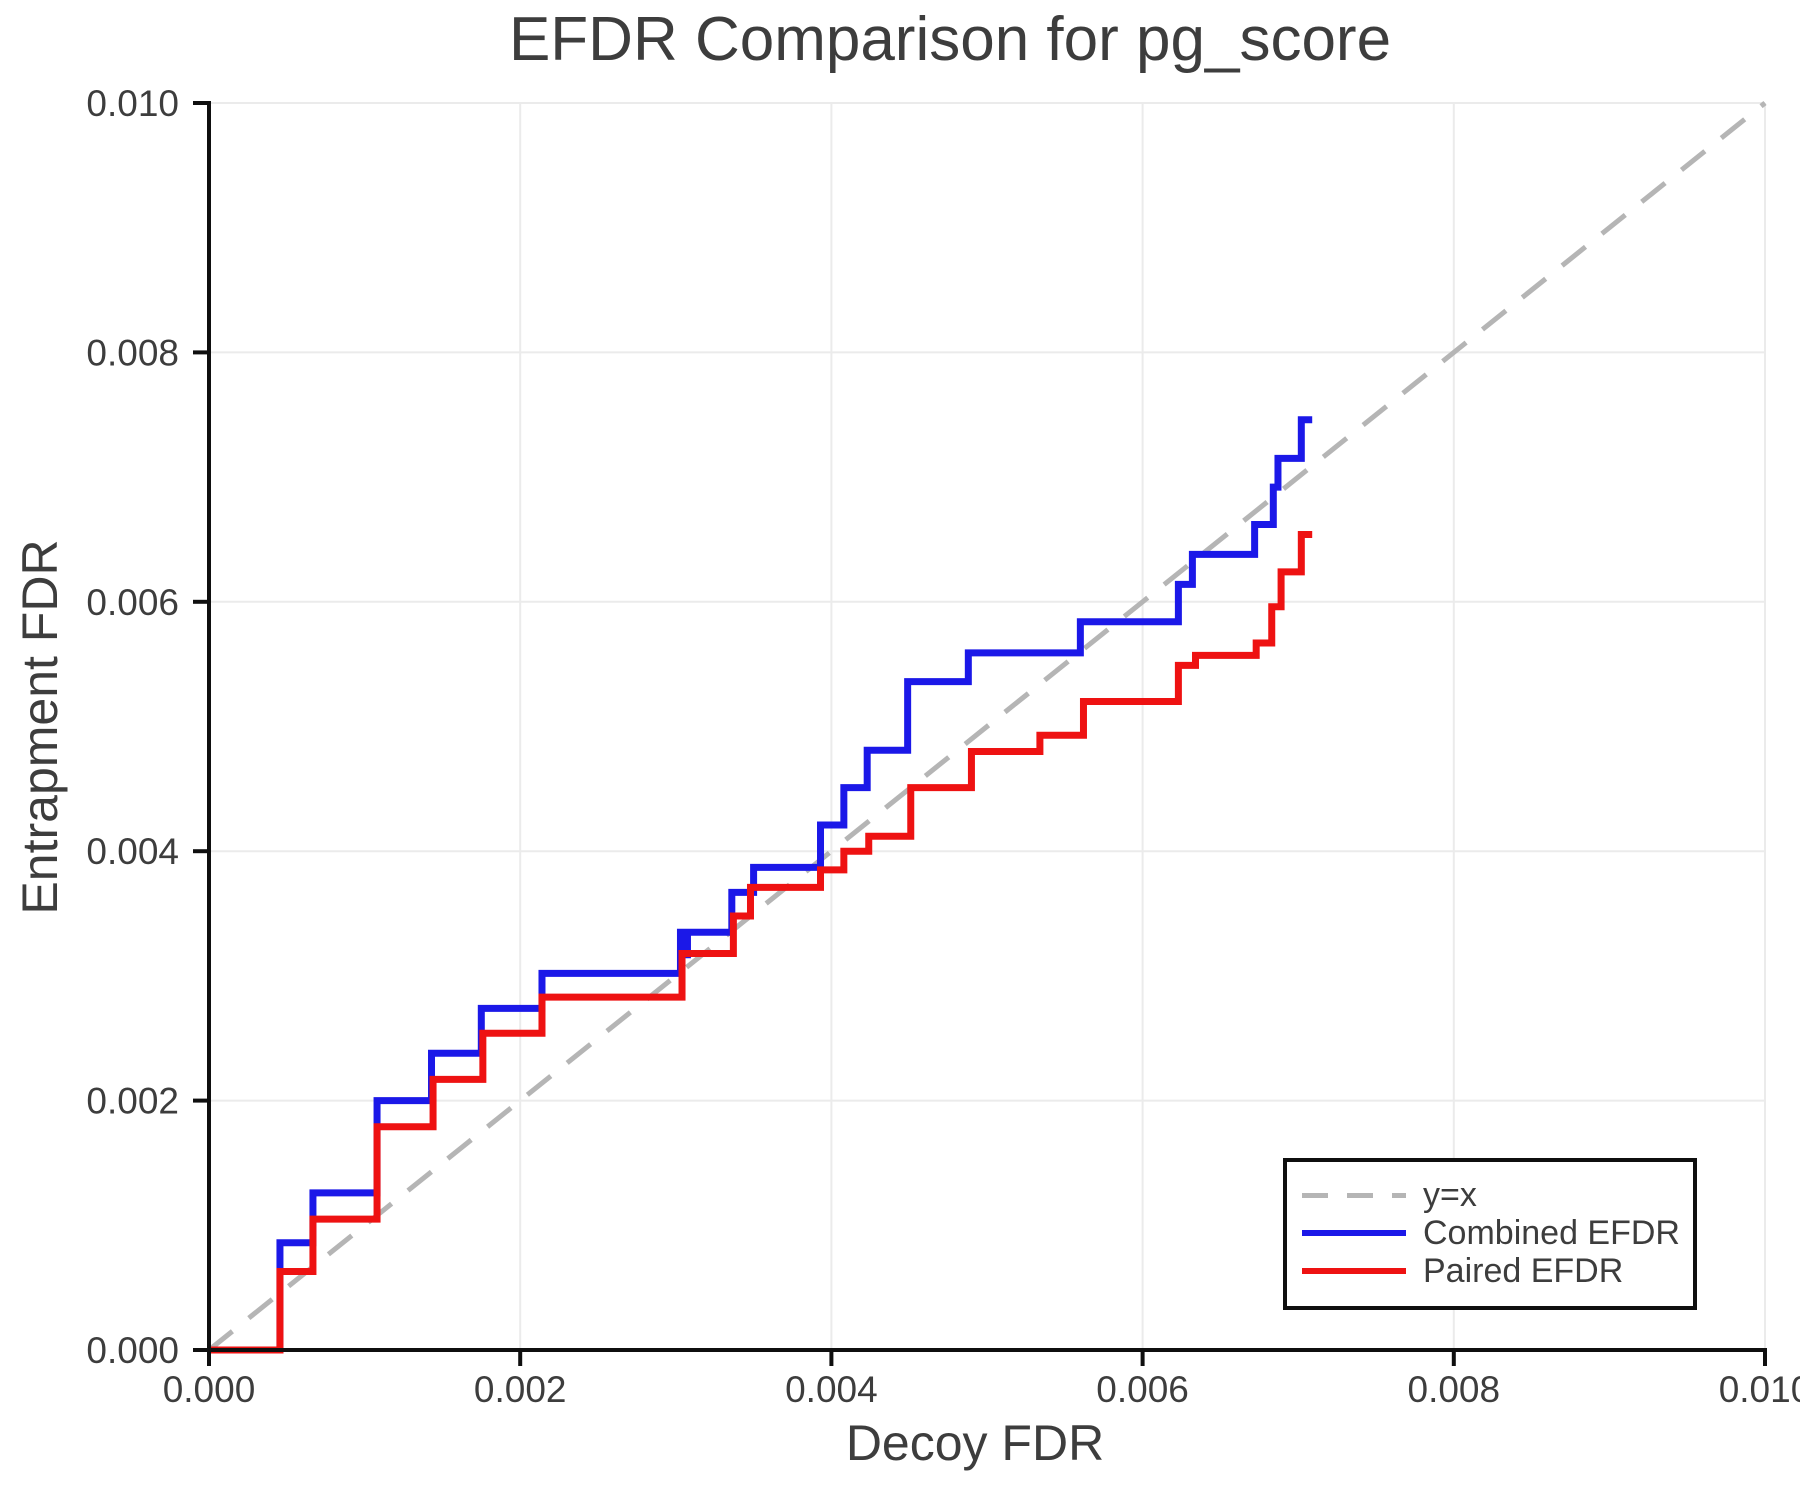 This screenshot has width=1800, height=1500. Describe the element at coordinates (520, 1389) in the screenshot. I see `x-tick-label: 0.002` at that location.